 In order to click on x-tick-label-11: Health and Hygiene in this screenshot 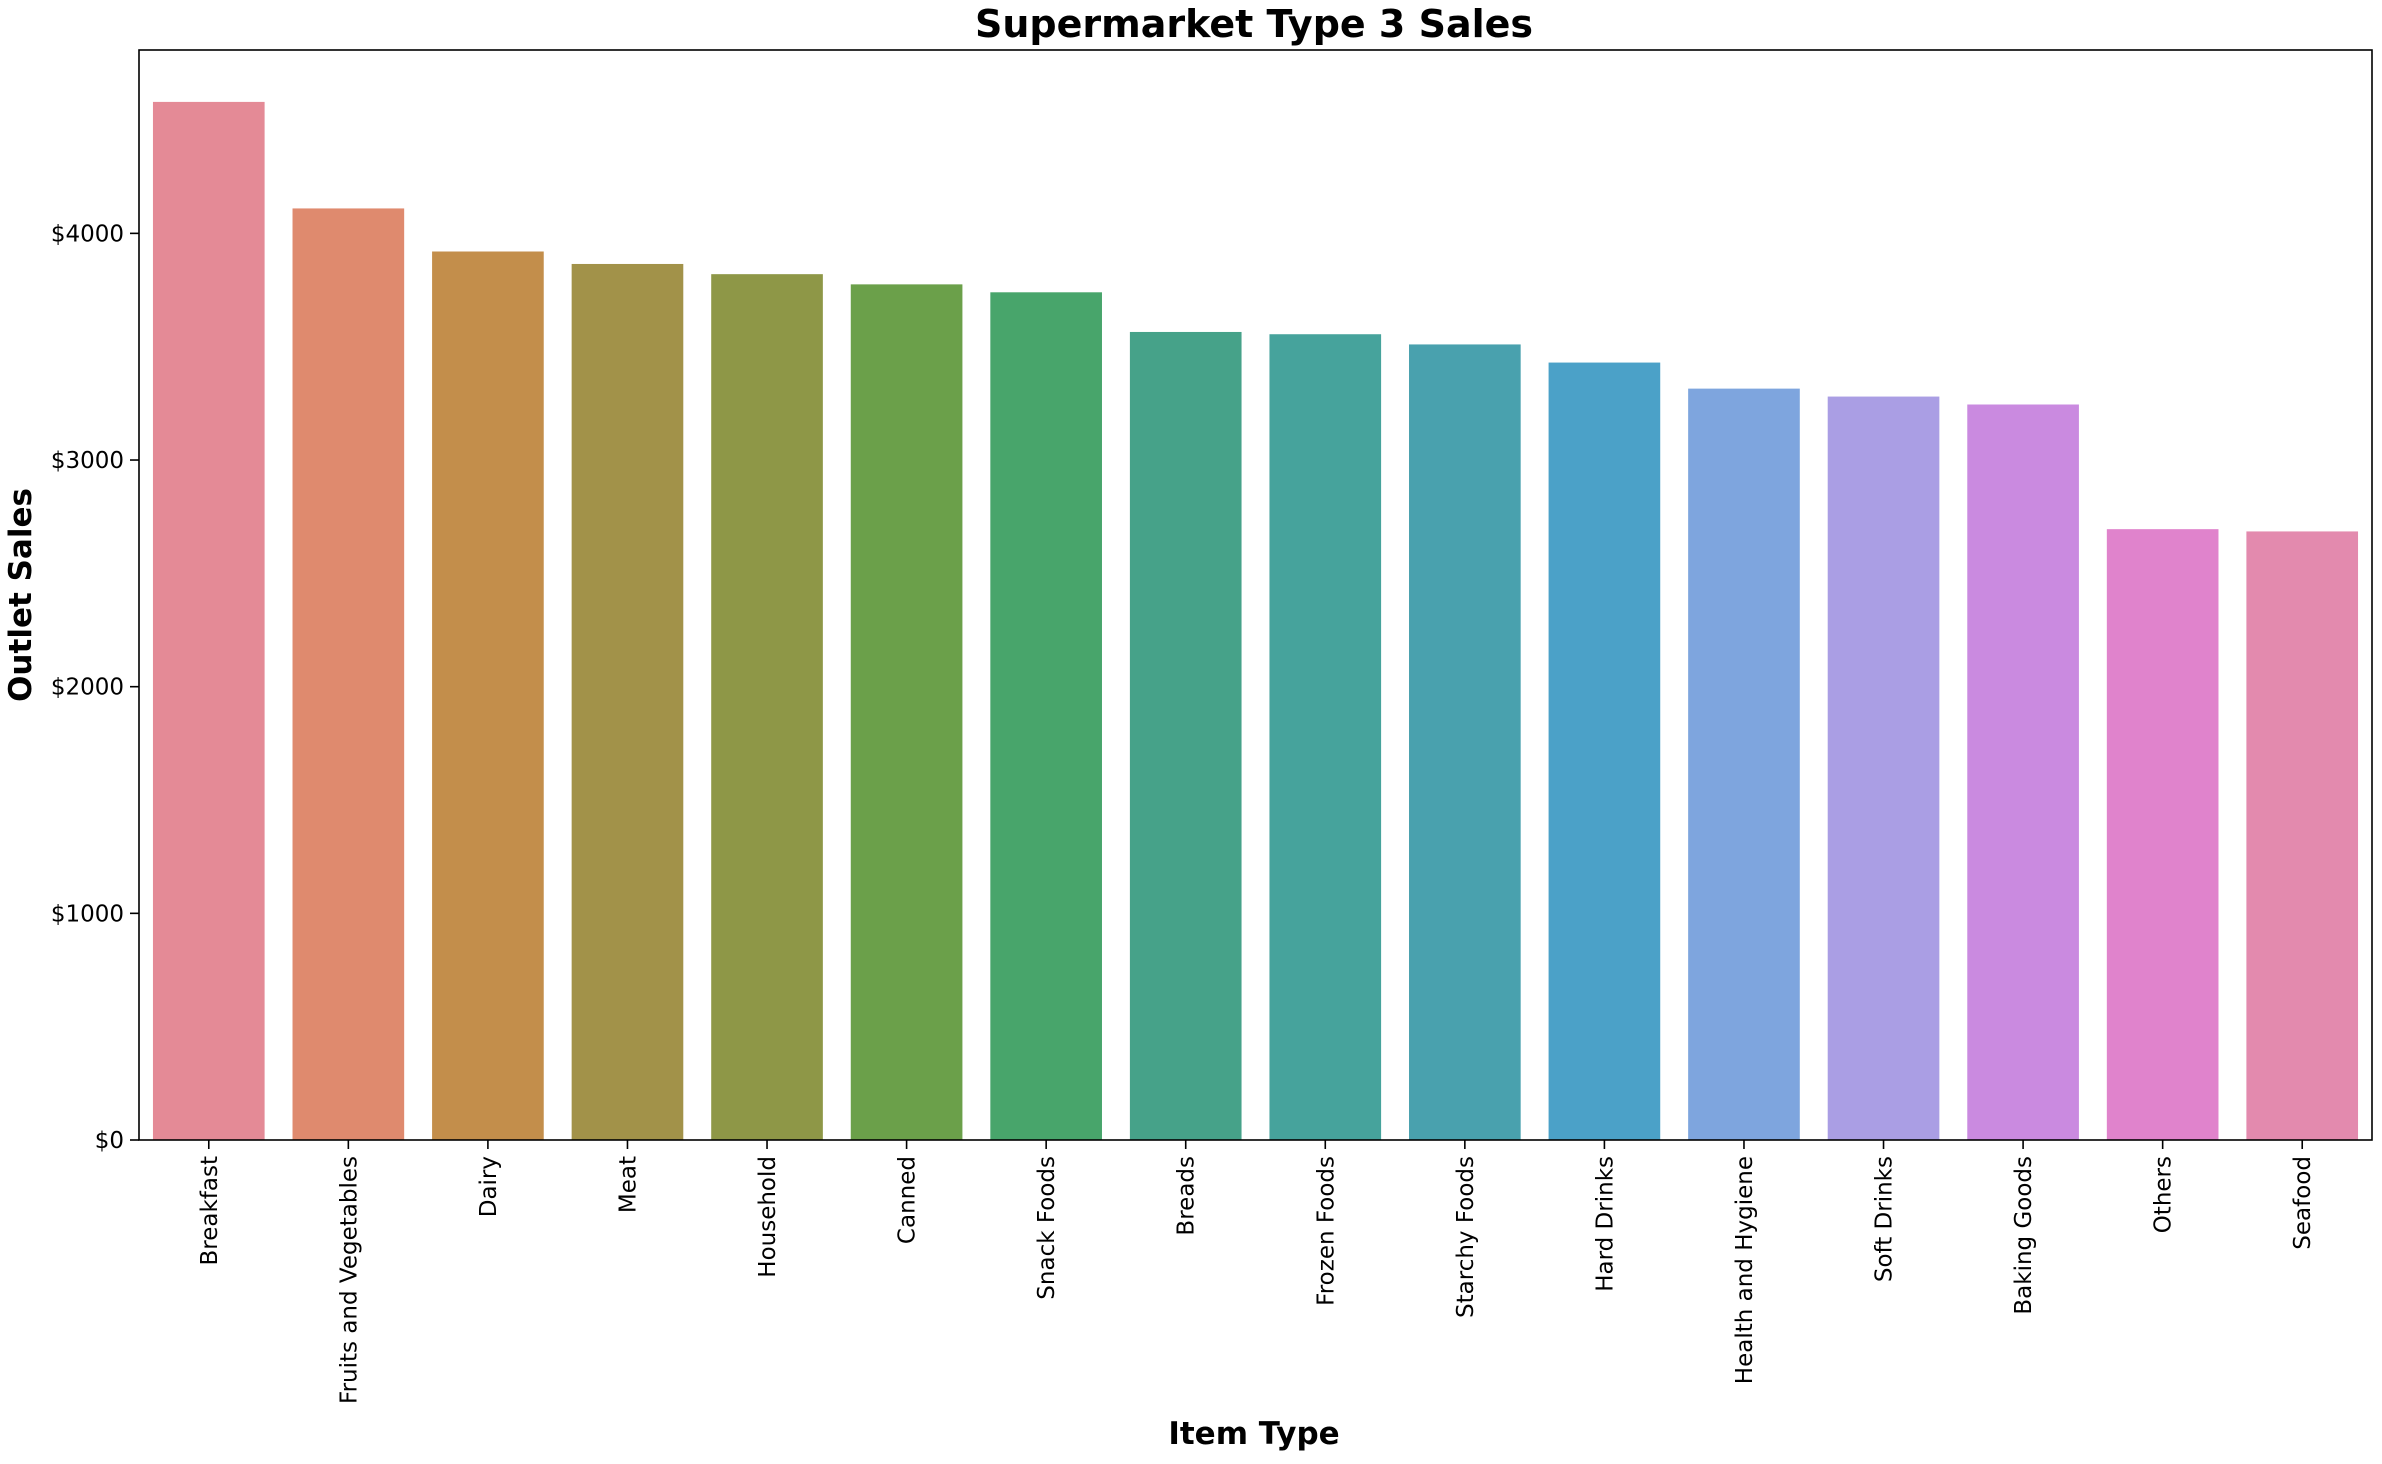, I will do `click(1745, 1270)`.